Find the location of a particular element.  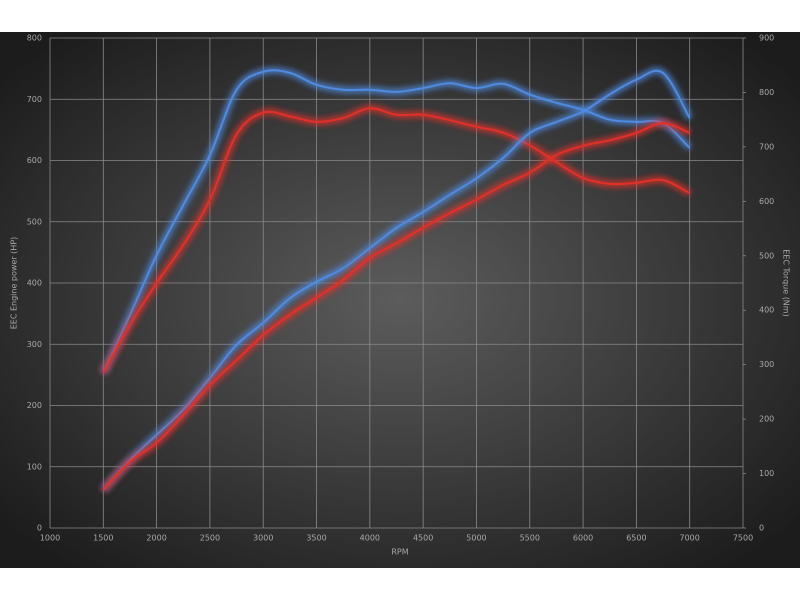

y2-tick-label: 800 is located at coordinates (766, 92).